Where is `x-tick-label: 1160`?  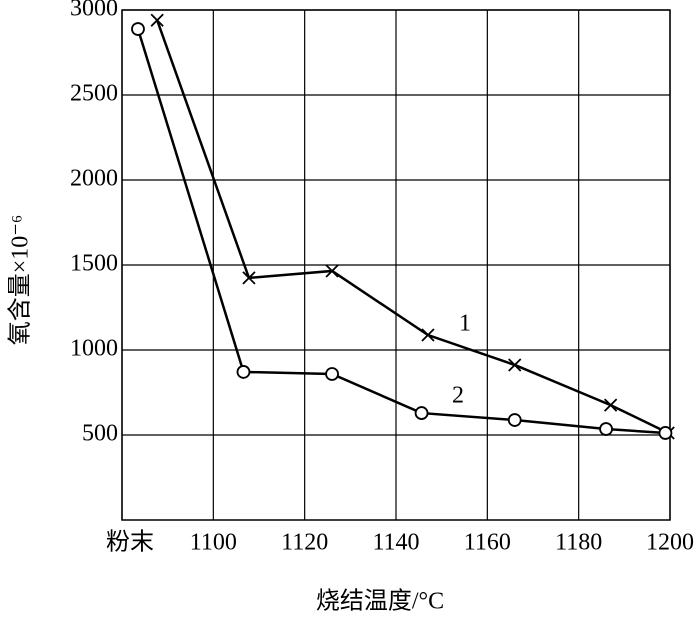 x-tick-label: 1160 is located at coordinates (487, 543).